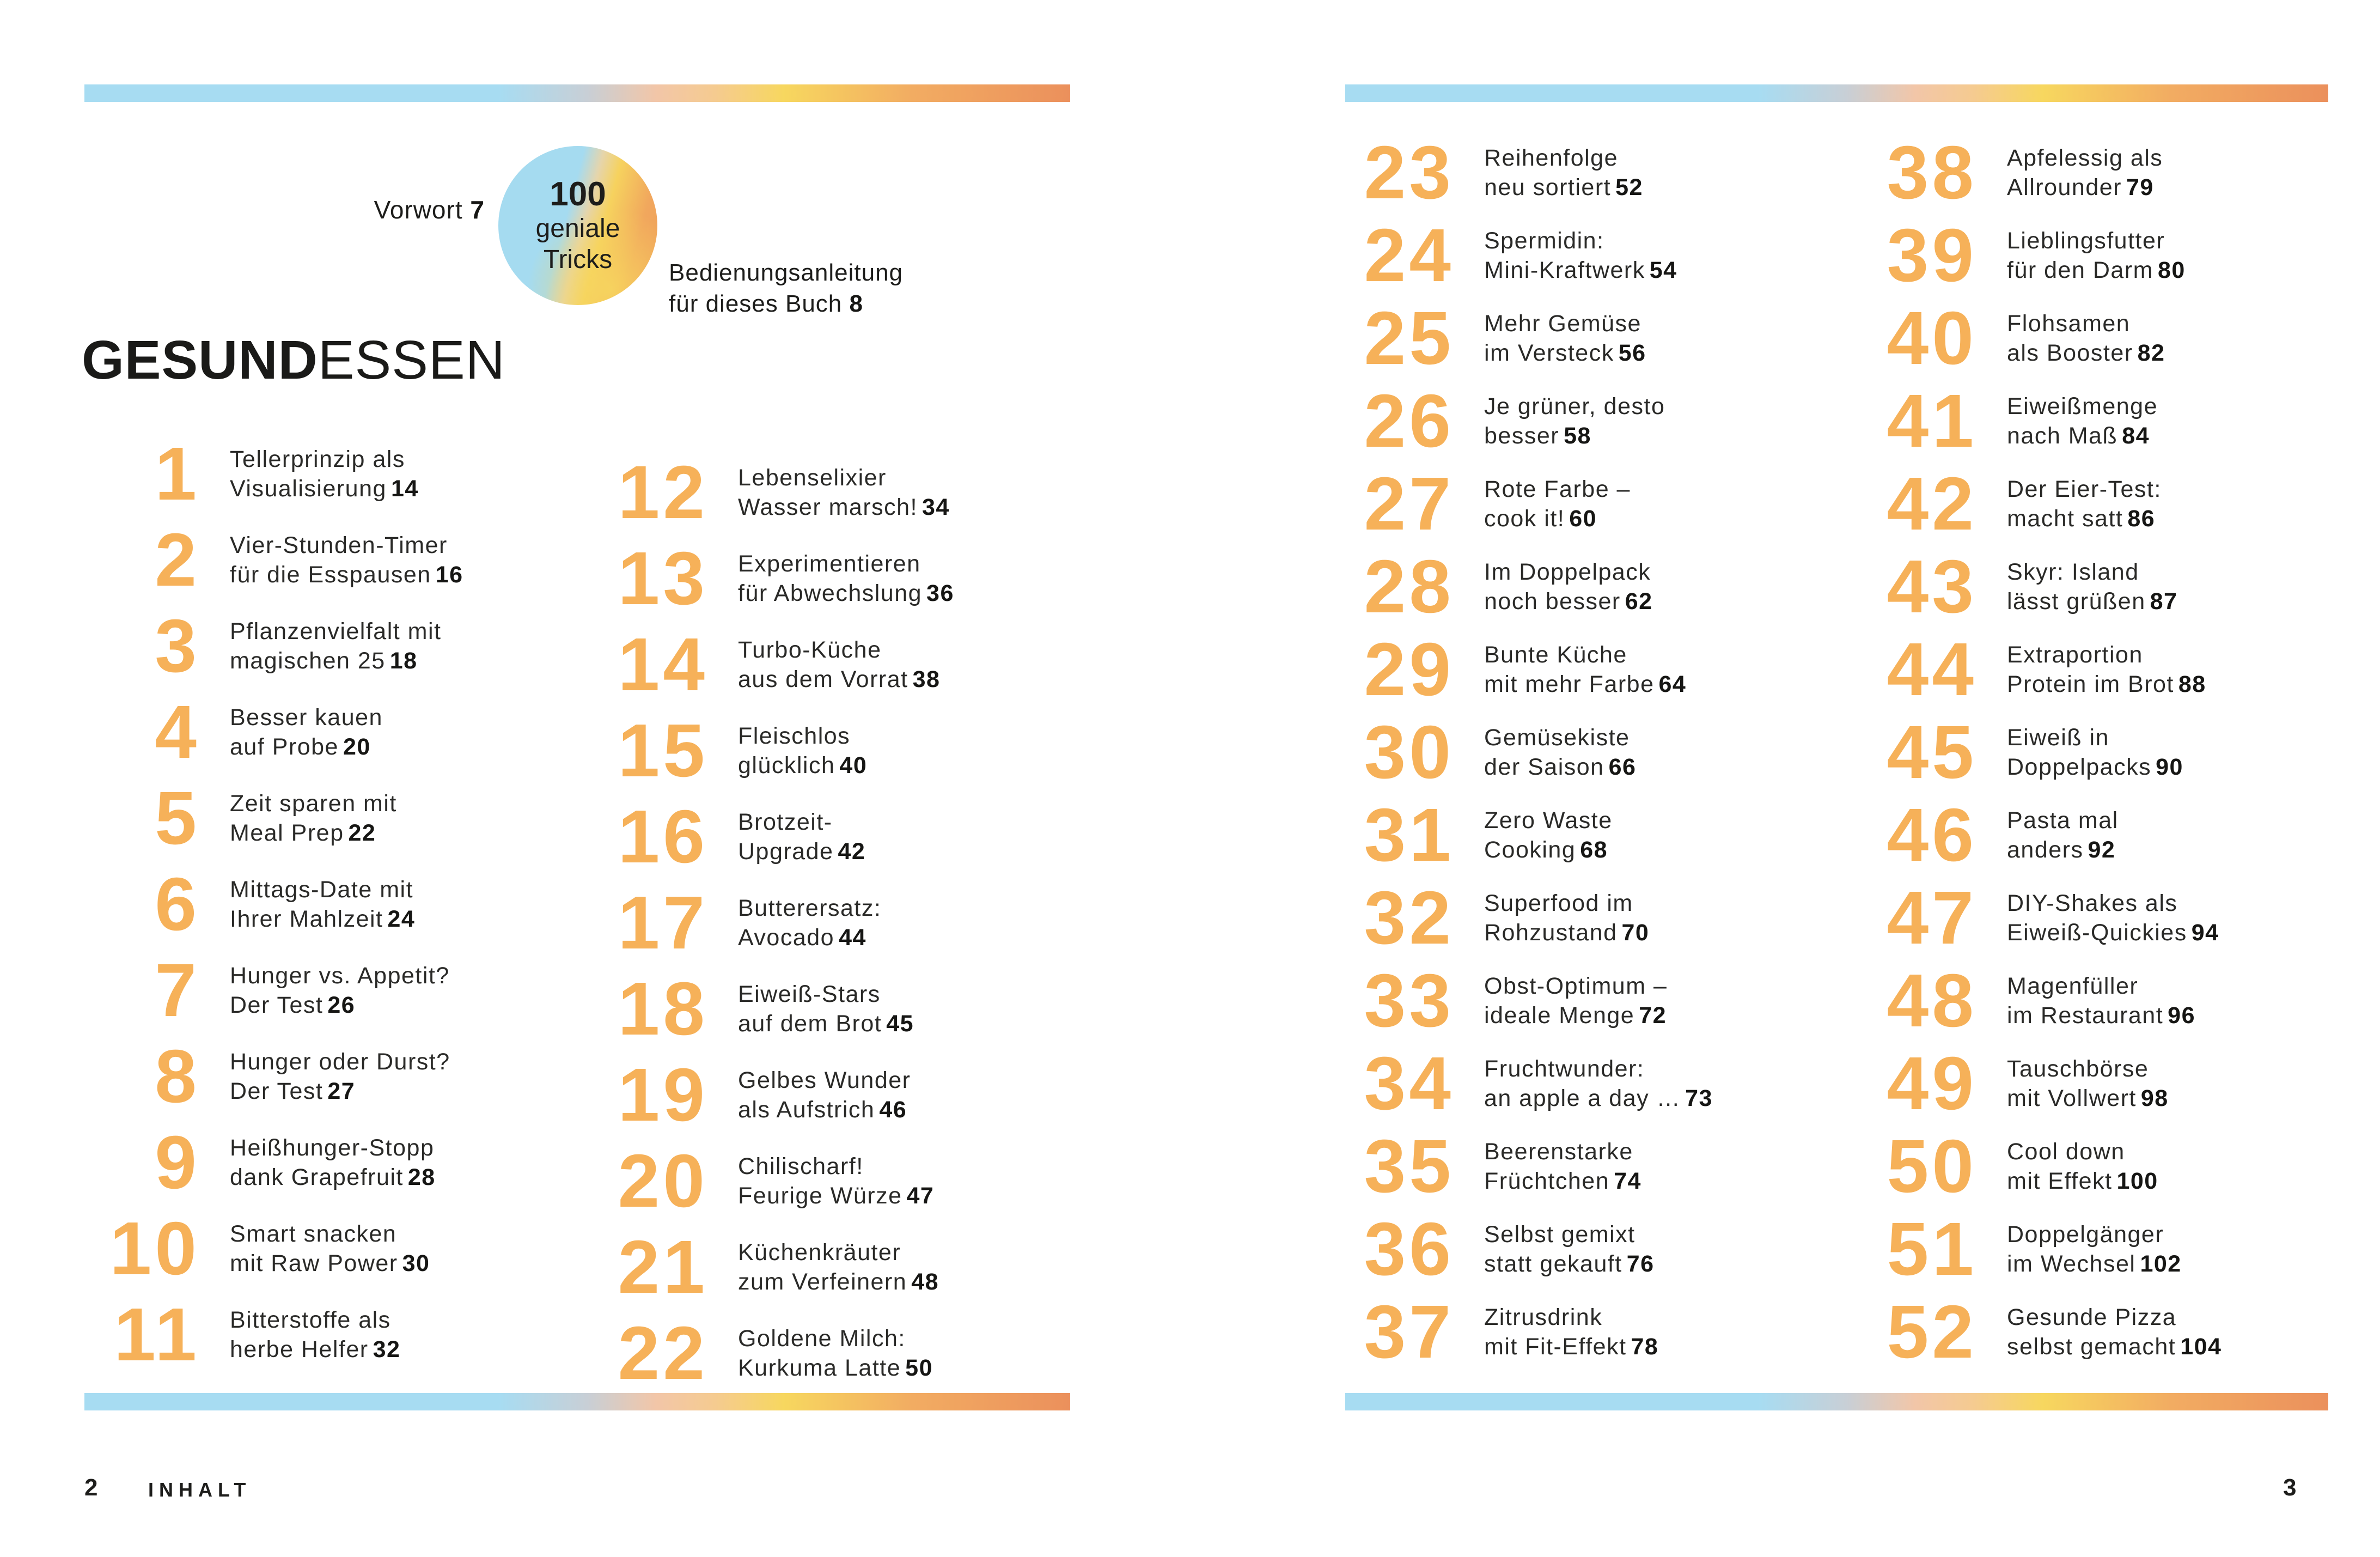  I want to click on toc-entry: 49 Tauschbörse mit Vollwert 98, so click(2039, 1084).